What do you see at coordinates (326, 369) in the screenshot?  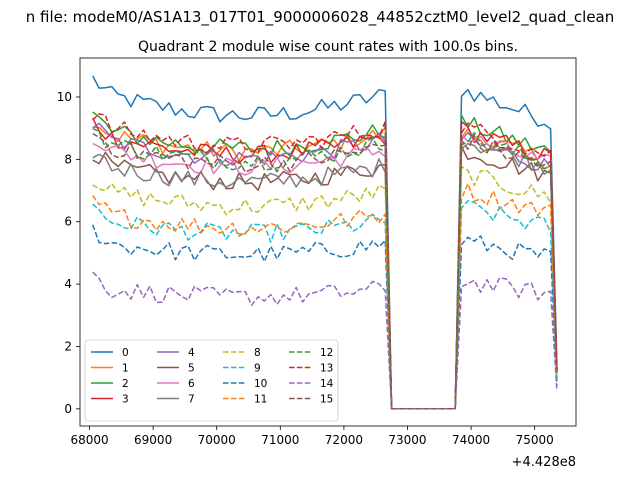 I see `legend-label-13: 13` at bounding box center [326, 369].